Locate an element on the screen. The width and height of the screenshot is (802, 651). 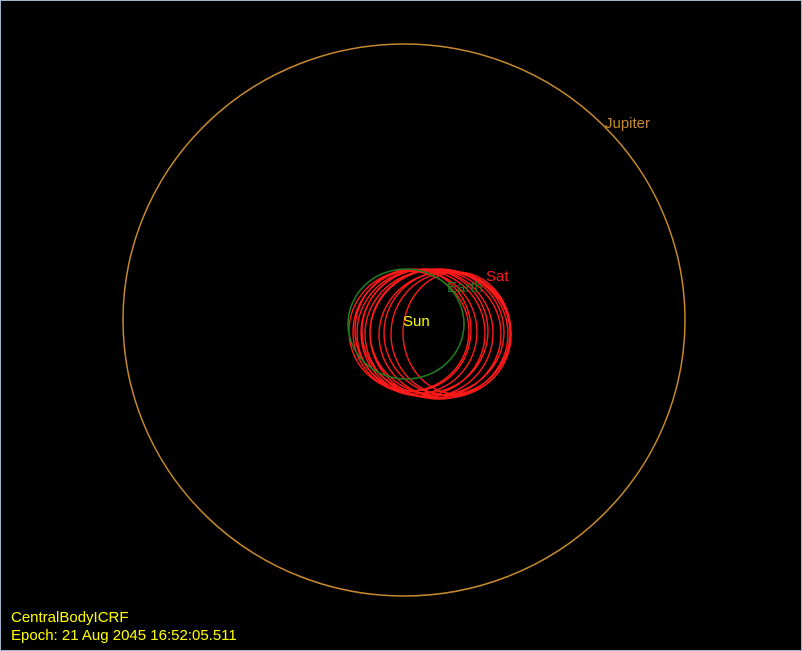
jupiter-label: Jupiter is located at coordinates (627, 123).